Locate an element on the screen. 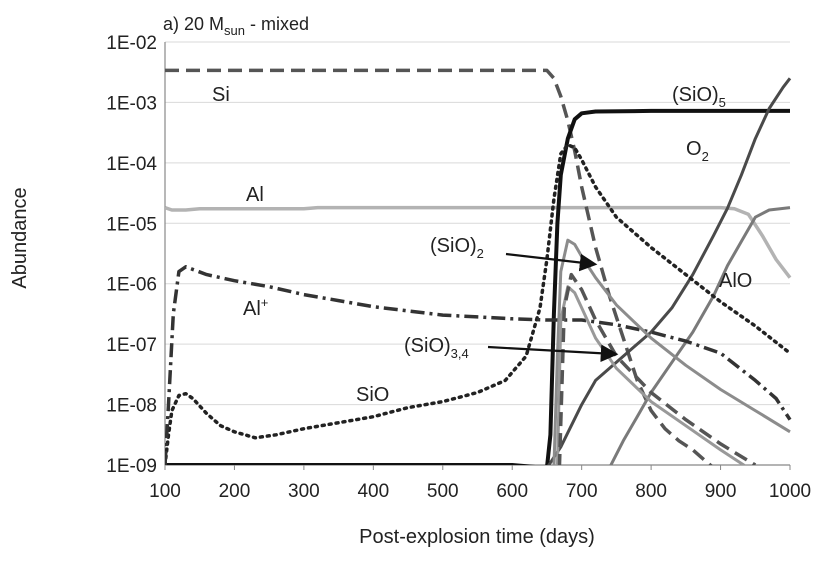 The width and height of the screenshot is (830, 562). y-tick-label: 1E-07 is located at coordinates (131, 345).